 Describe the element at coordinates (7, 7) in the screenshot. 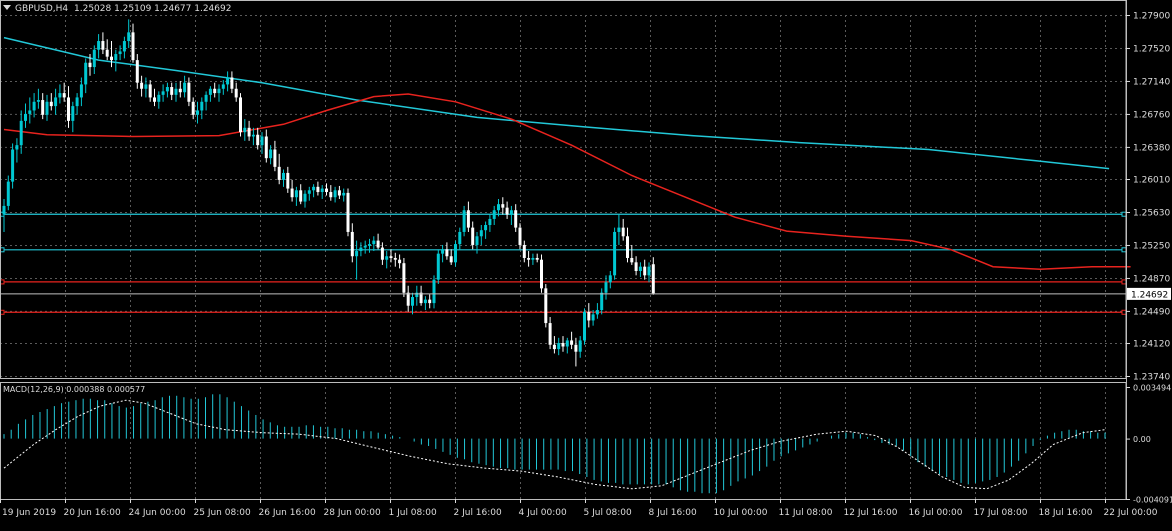

I see `dropdown-arrow-icon` at that location.